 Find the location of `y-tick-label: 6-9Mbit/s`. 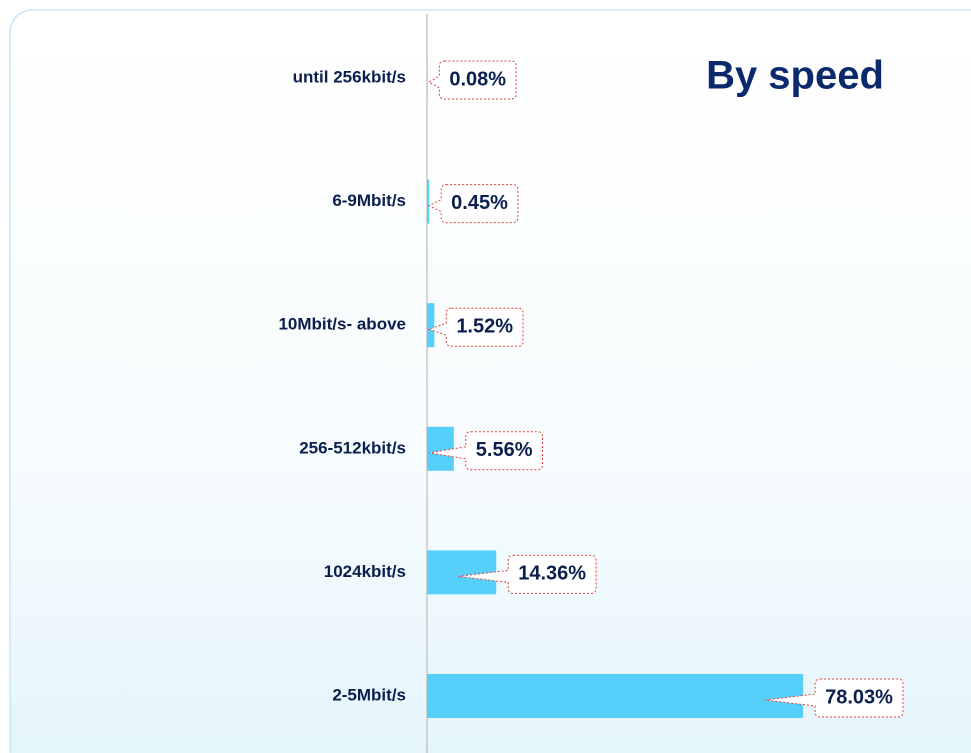

y-tick-label: 6-9Mbit/s is located at coordinates (369, 200).